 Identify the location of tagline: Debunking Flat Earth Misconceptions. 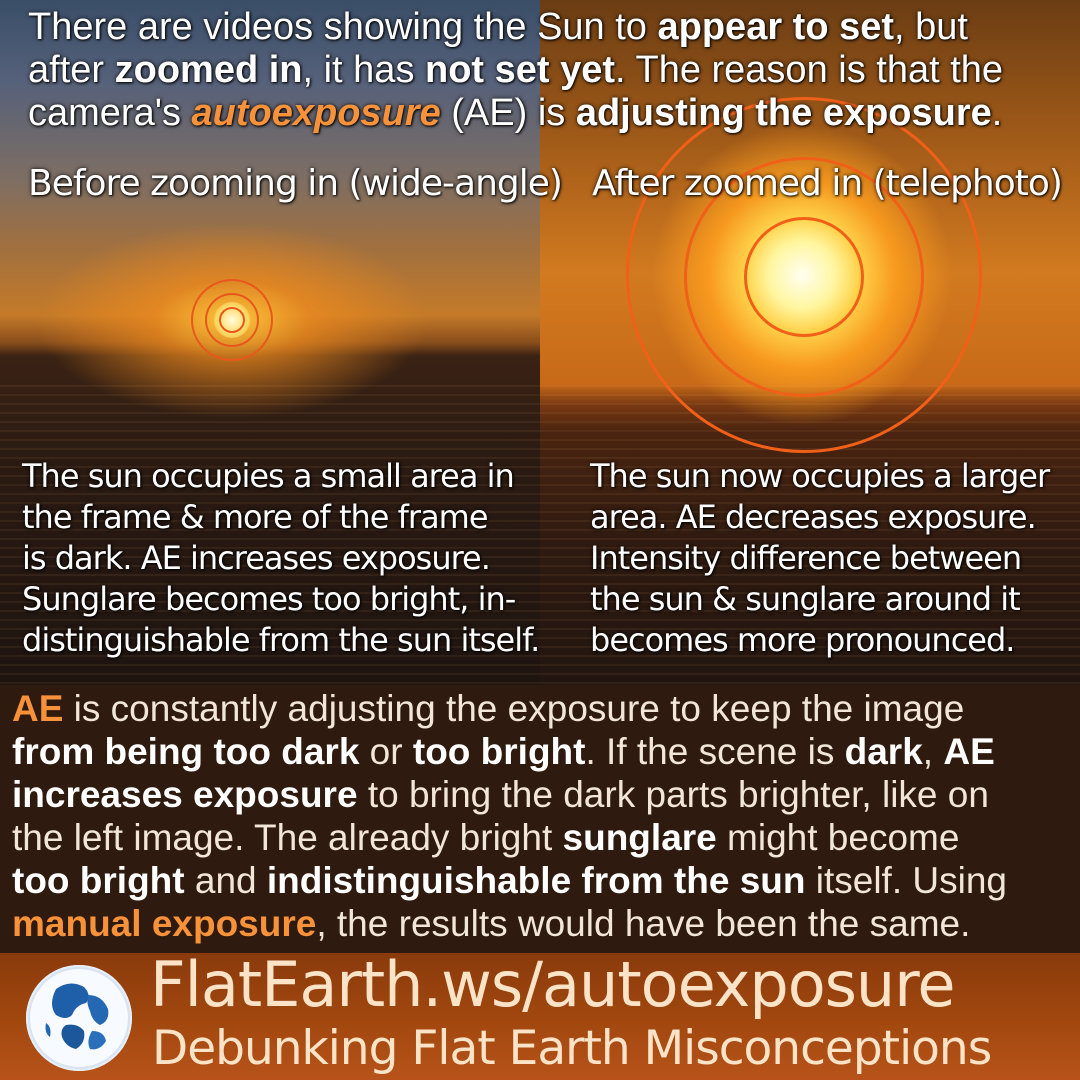
(572, 1048).